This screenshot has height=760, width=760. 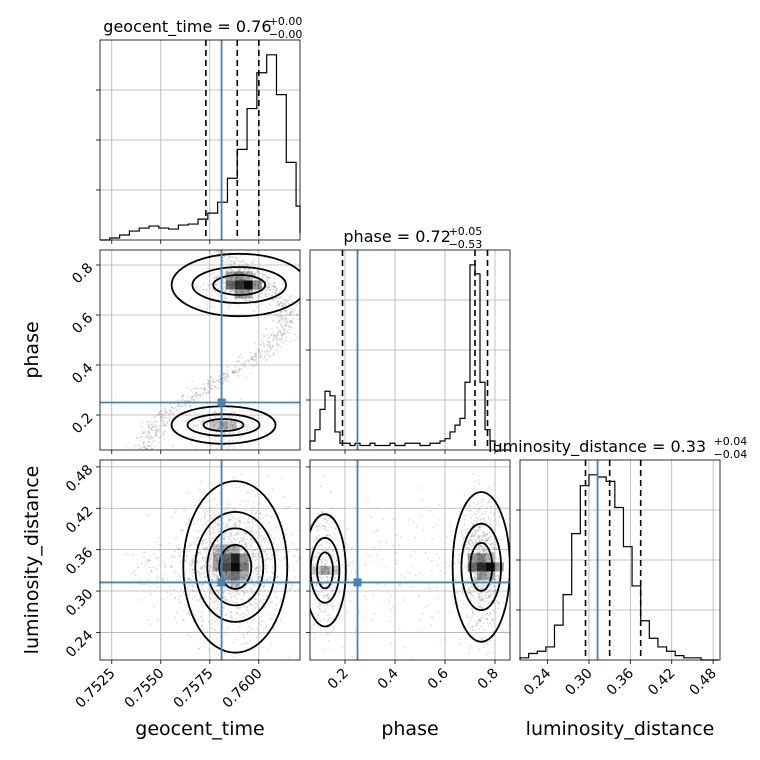 What do you see at coordinates (412, 238) in the screenshot?
I see `title-phase: phase = 0.72+0.05−0.53` at bounding box center [412, 238].